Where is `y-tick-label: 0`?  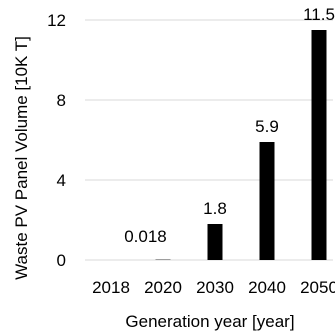 y-tick-label: 0 is located at coordinates (61, 260).